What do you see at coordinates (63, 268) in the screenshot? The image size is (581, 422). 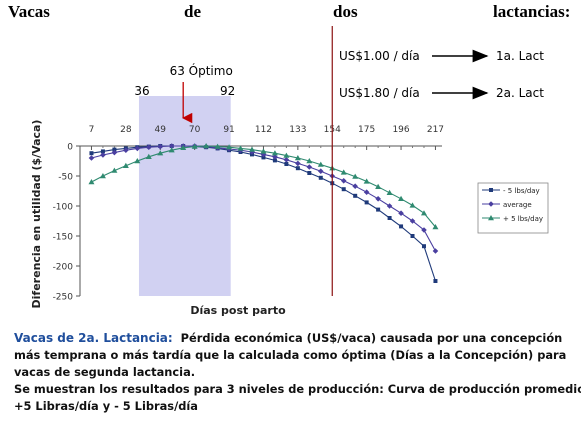 I see `y-tick-label: -200` at bounding box center [63, 268].